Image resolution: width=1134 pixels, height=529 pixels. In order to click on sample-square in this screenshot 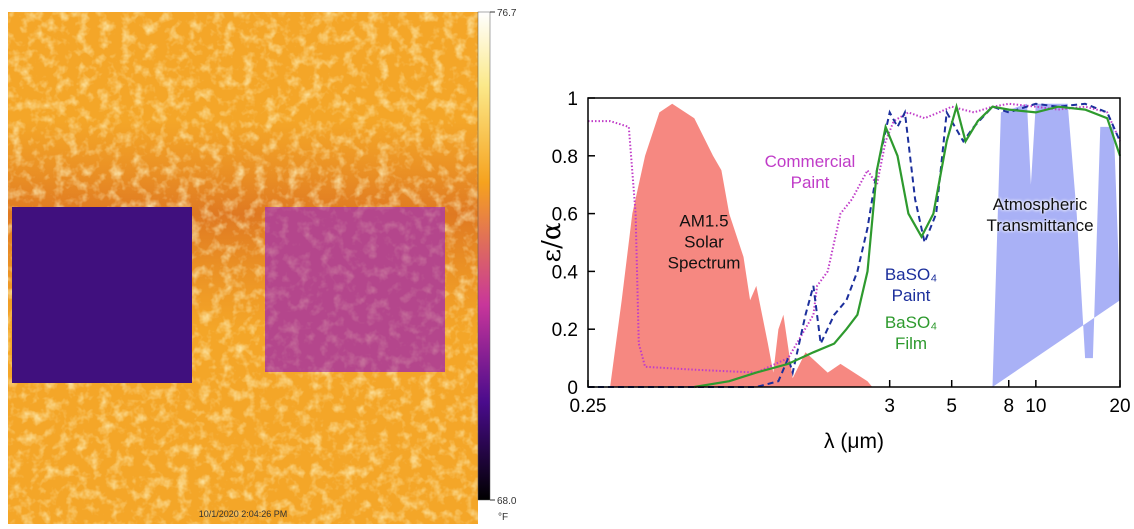, I will do `click(102, 295)`.